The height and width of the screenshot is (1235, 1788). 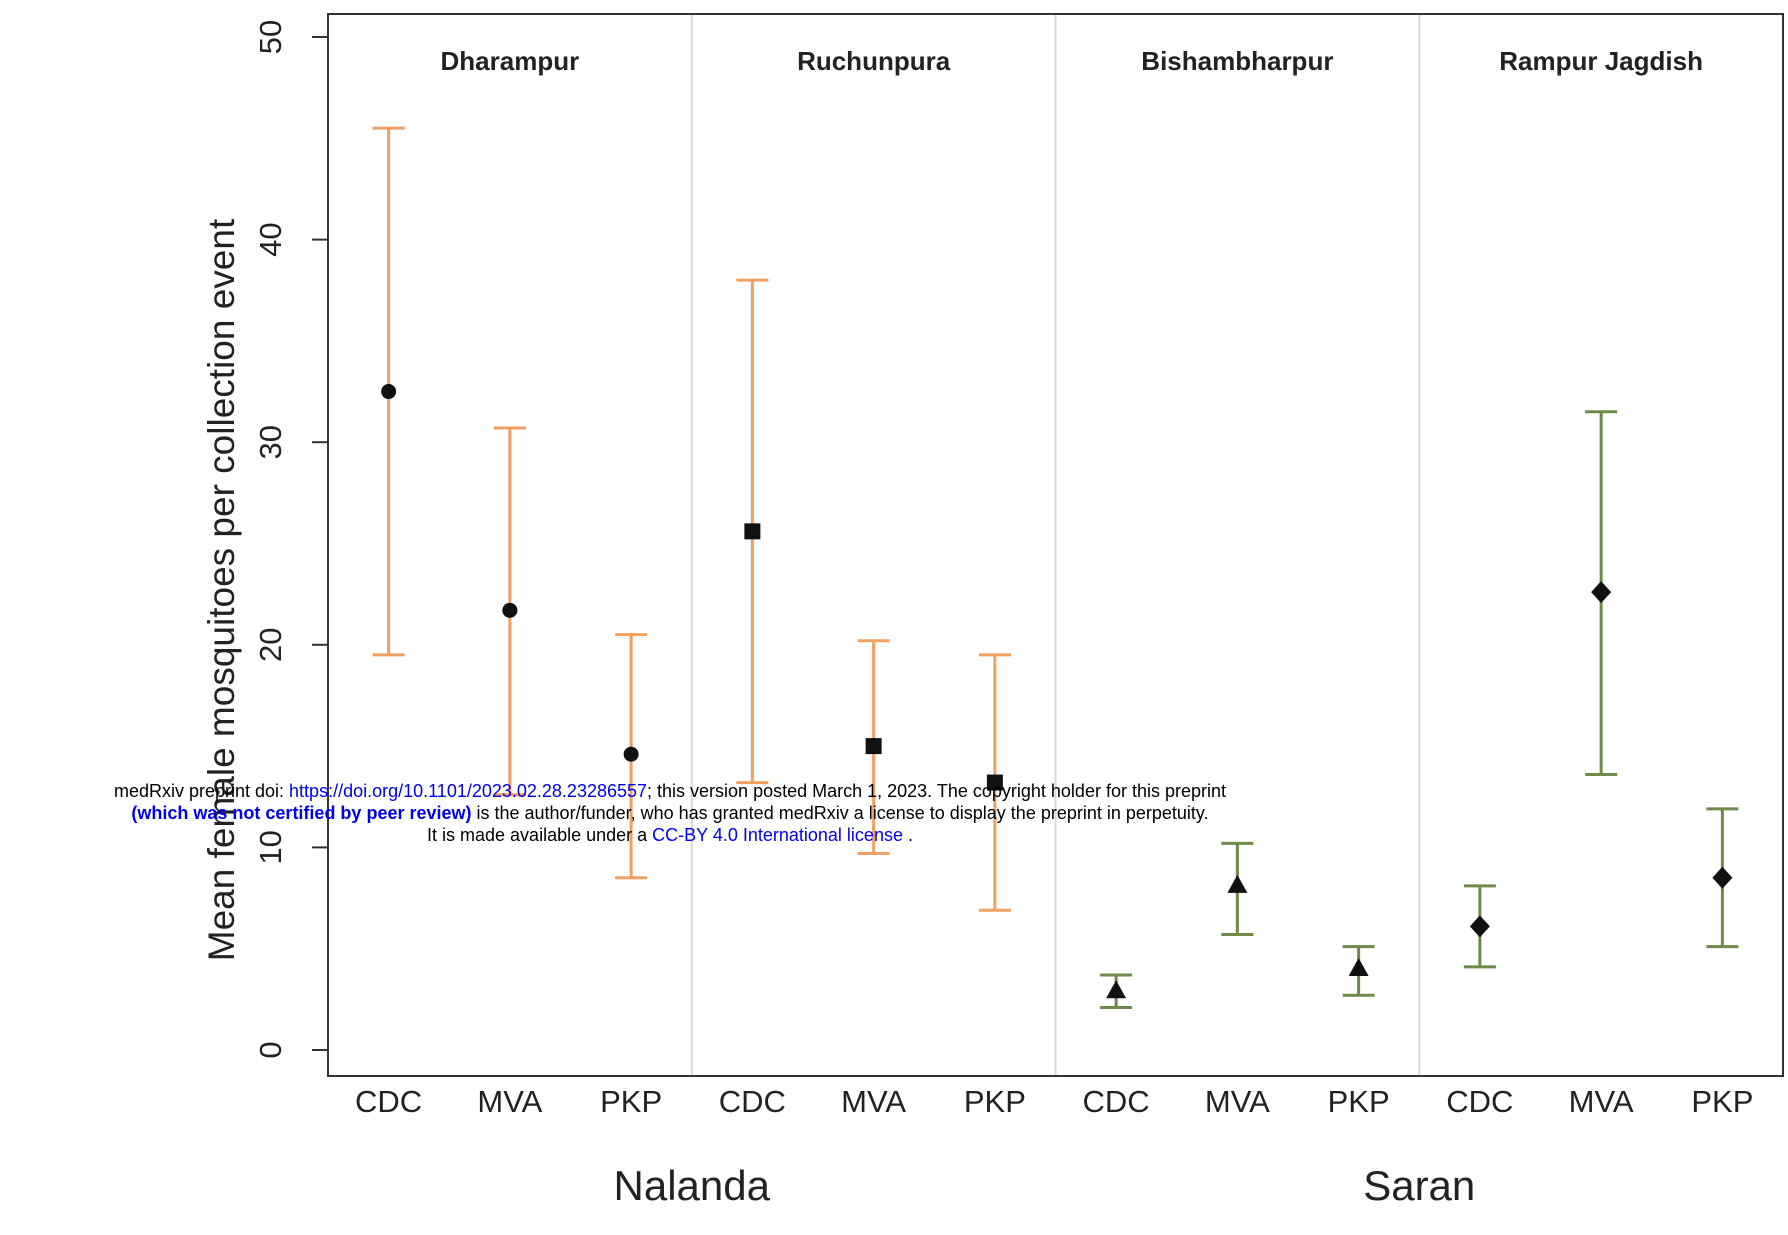 I want to click on license-prefix: It is made available under a, so click(x=540, y=835).